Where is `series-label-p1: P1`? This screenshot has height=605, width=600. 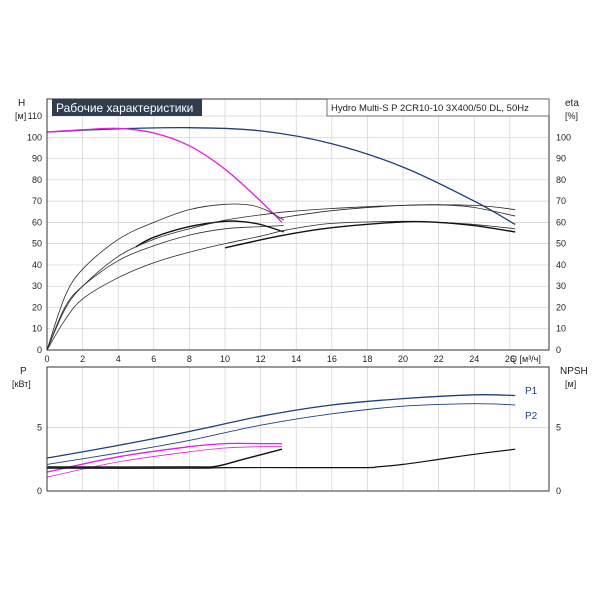
series-label-p1: P1 is located at coordinates (531, 391).